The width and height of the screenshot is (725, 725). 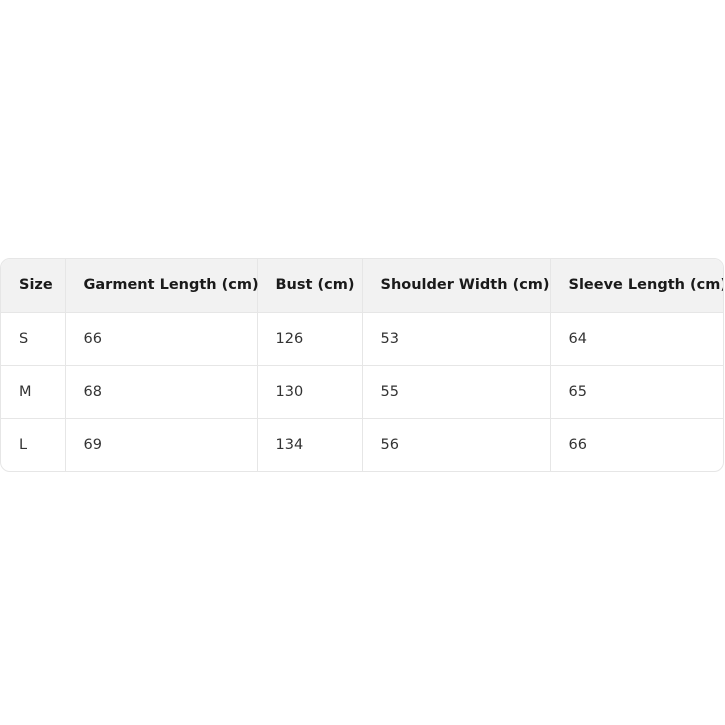 I want to click on cell-shoulder-width: 55, so click(x=456, y=392).